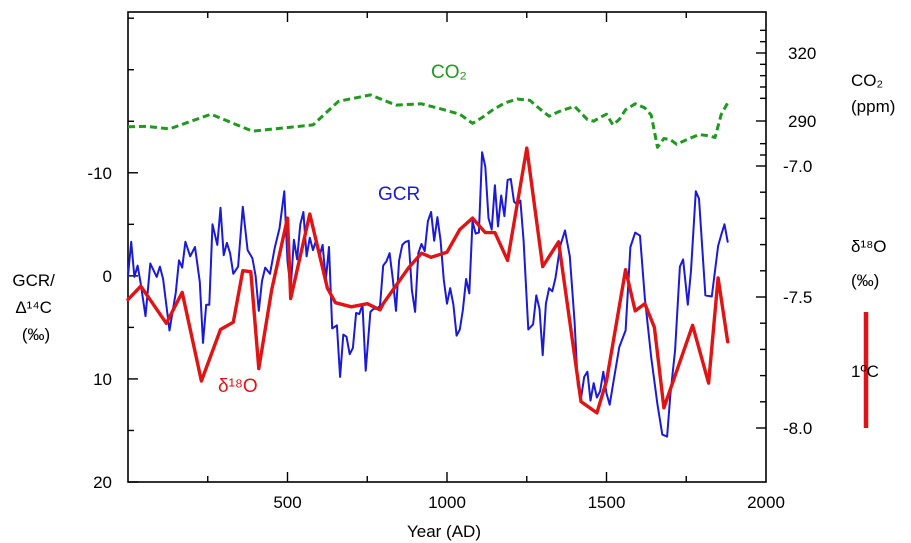 This screenshot has height=543, width=911. I want to click on x-axis-tick-label: 1500, so click(607, 502).